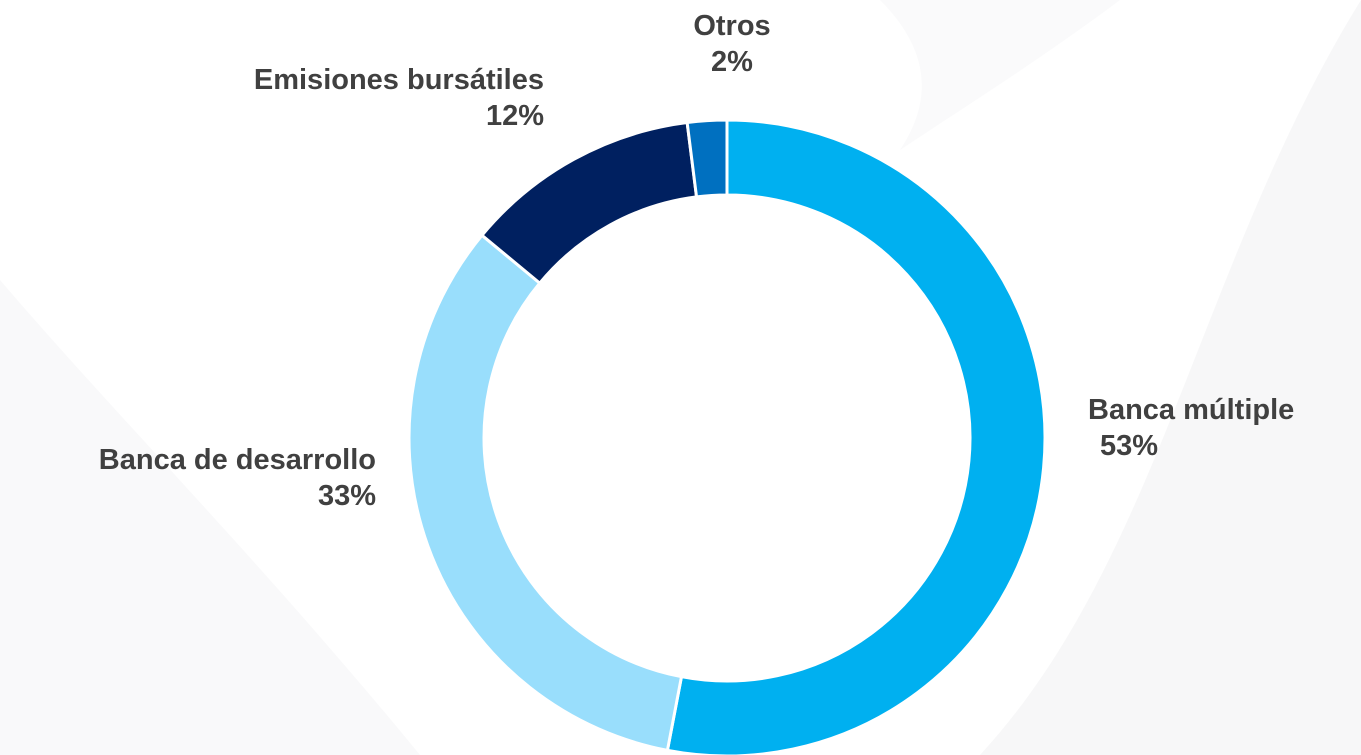  I want to click on donut-slice-emisiones-bursatiles, so click(589, 203).